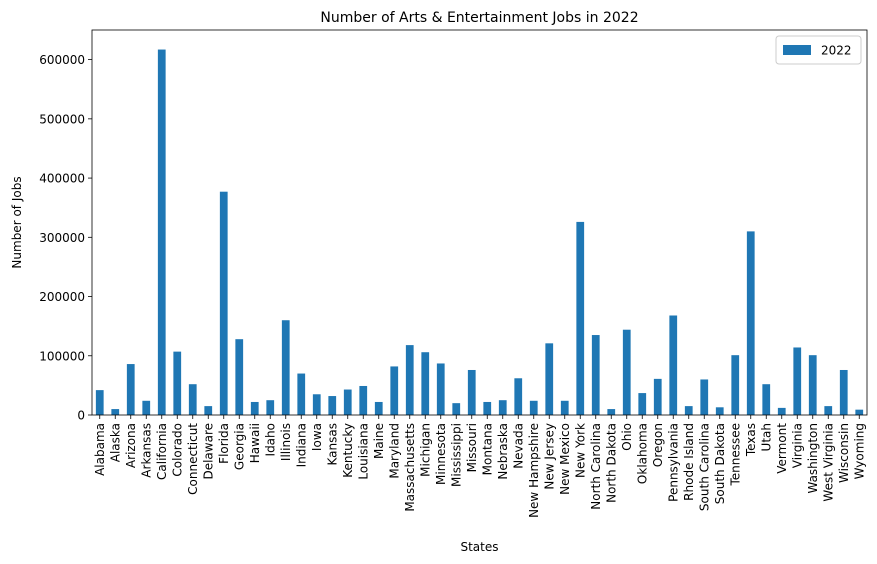 The width and height of the screenshot is (877, 564). What do you see at coordinates (62, 297) in the screenshot?
I see `y-tick-label: 200000` at bounding box center [62, 297].